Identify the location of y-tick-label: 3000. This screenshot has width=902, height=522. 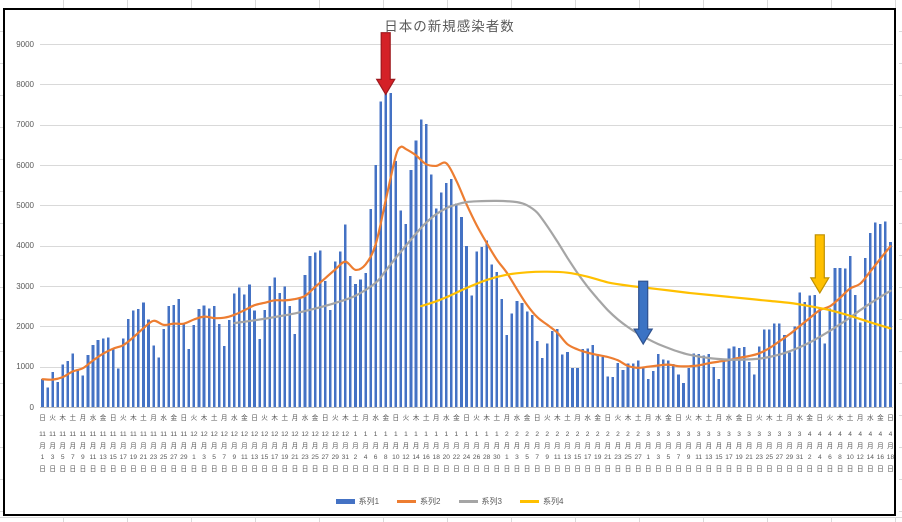
(25, 286).